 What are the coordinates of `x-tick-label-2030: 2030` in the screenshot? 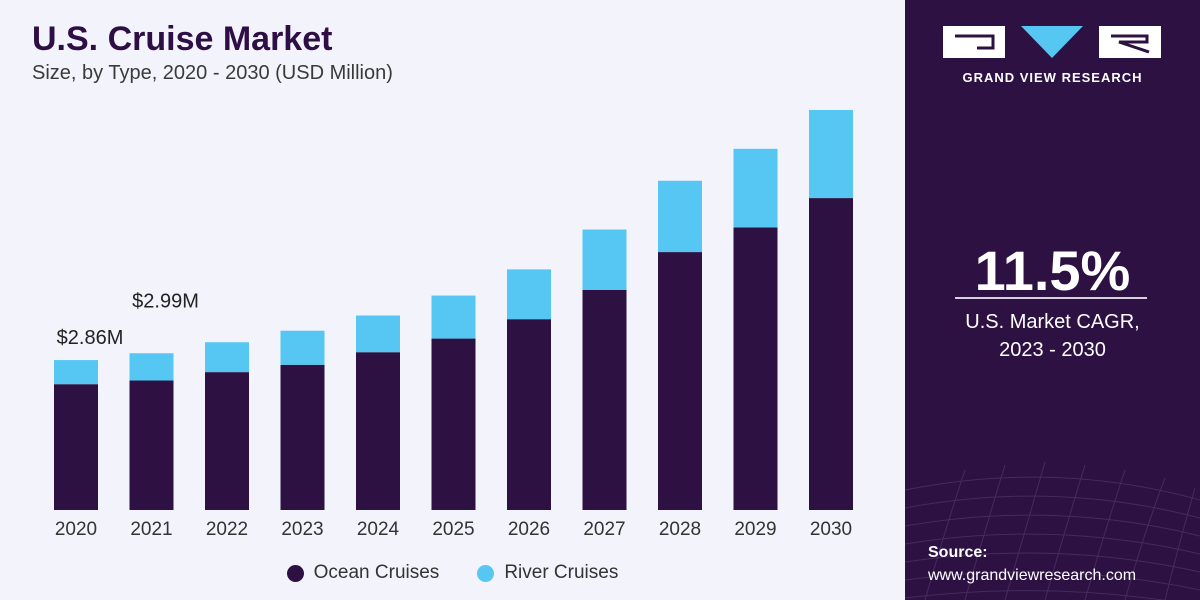 It's located at (831, 529).